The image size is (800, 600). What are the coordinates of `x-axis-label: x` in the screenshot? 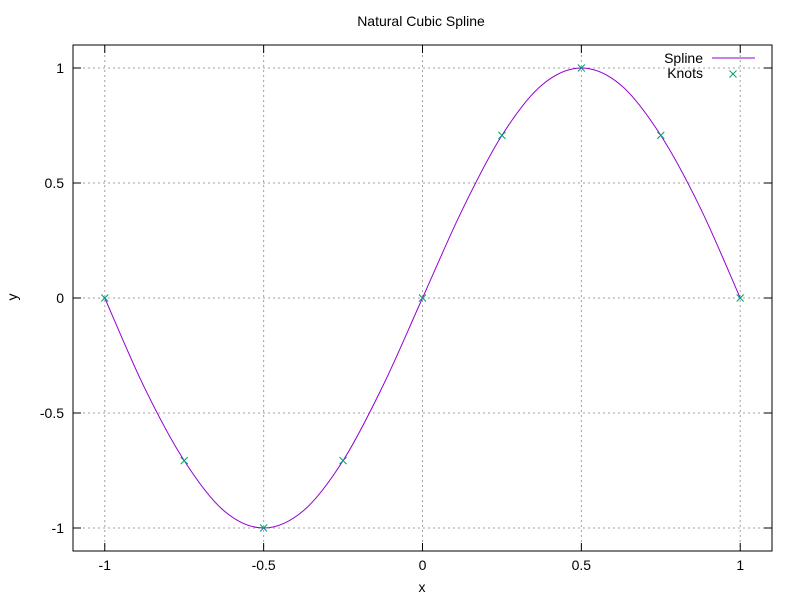 It's located at (422, 587).